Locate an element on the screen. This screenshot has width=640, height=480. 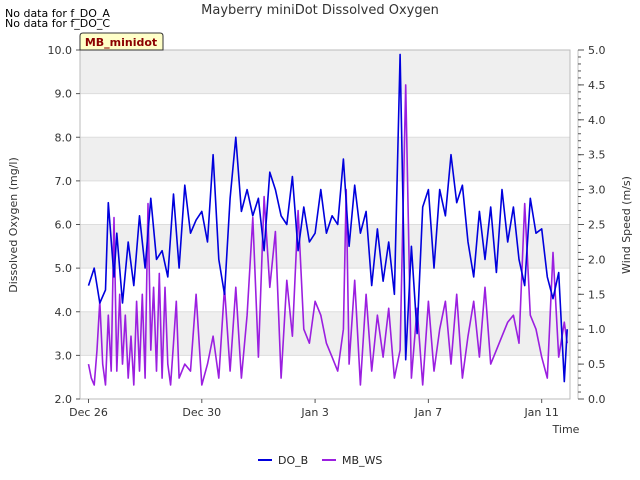
legend-label-do-b: DO_B is located at coordinates (293, 460).